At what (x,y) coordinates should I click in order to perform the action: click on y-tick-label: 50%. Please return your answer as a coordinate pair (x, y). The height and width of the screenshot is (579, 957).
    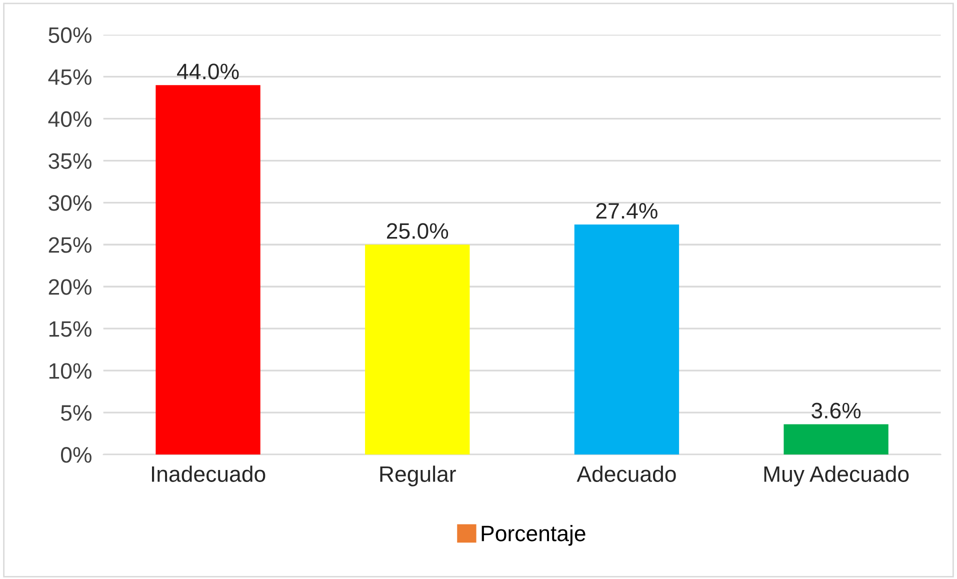
    Looking at the image, I should click on (70, 35).